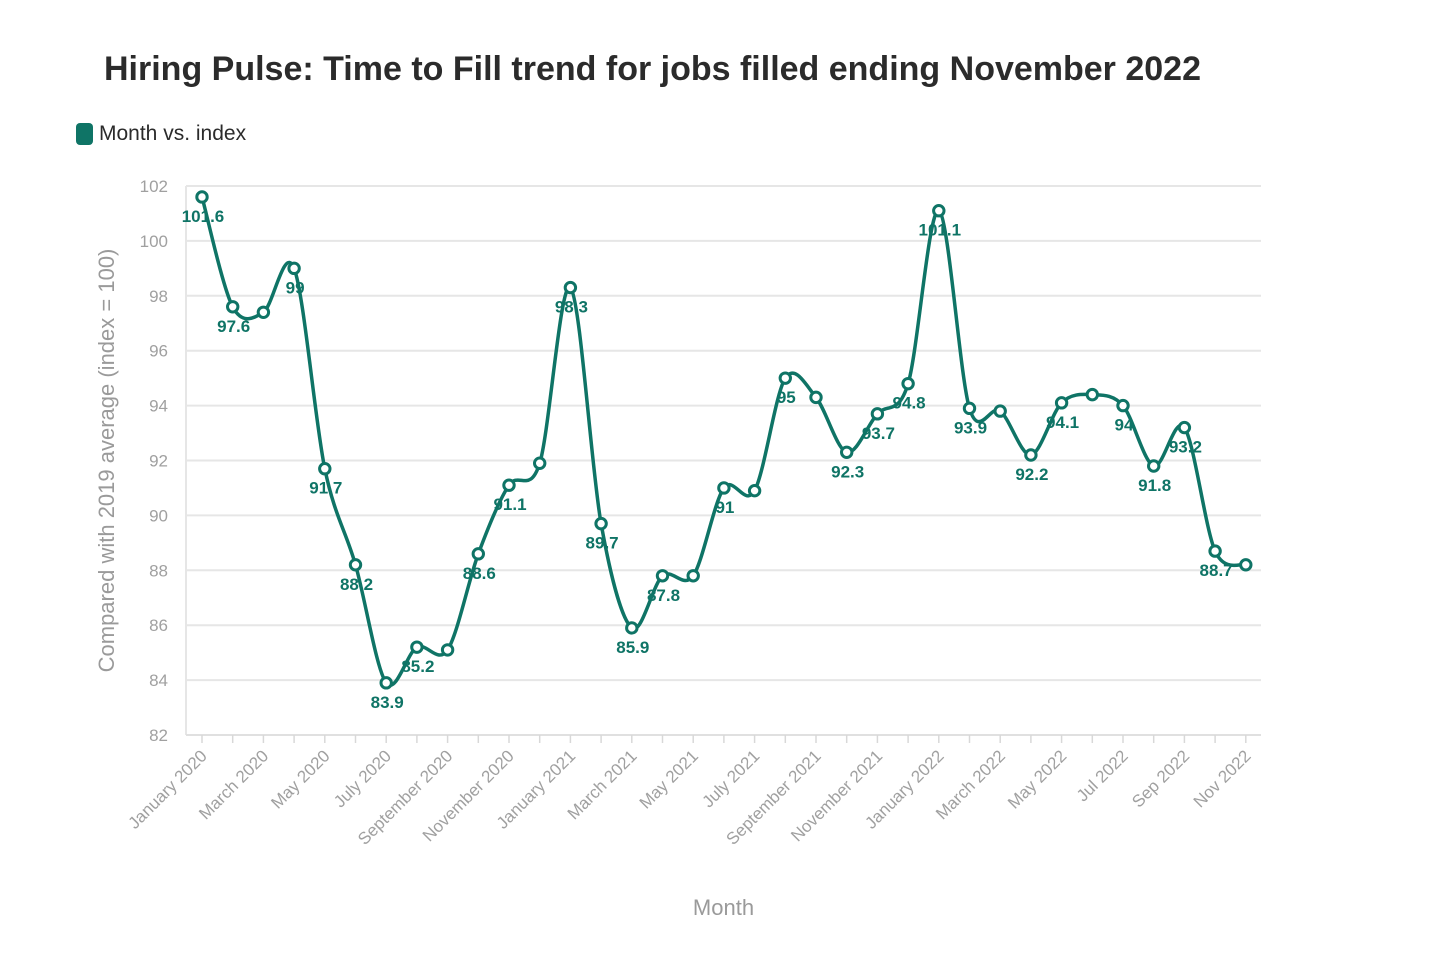  I want to click on x-tick-label: January 2020, so click(168, 789).